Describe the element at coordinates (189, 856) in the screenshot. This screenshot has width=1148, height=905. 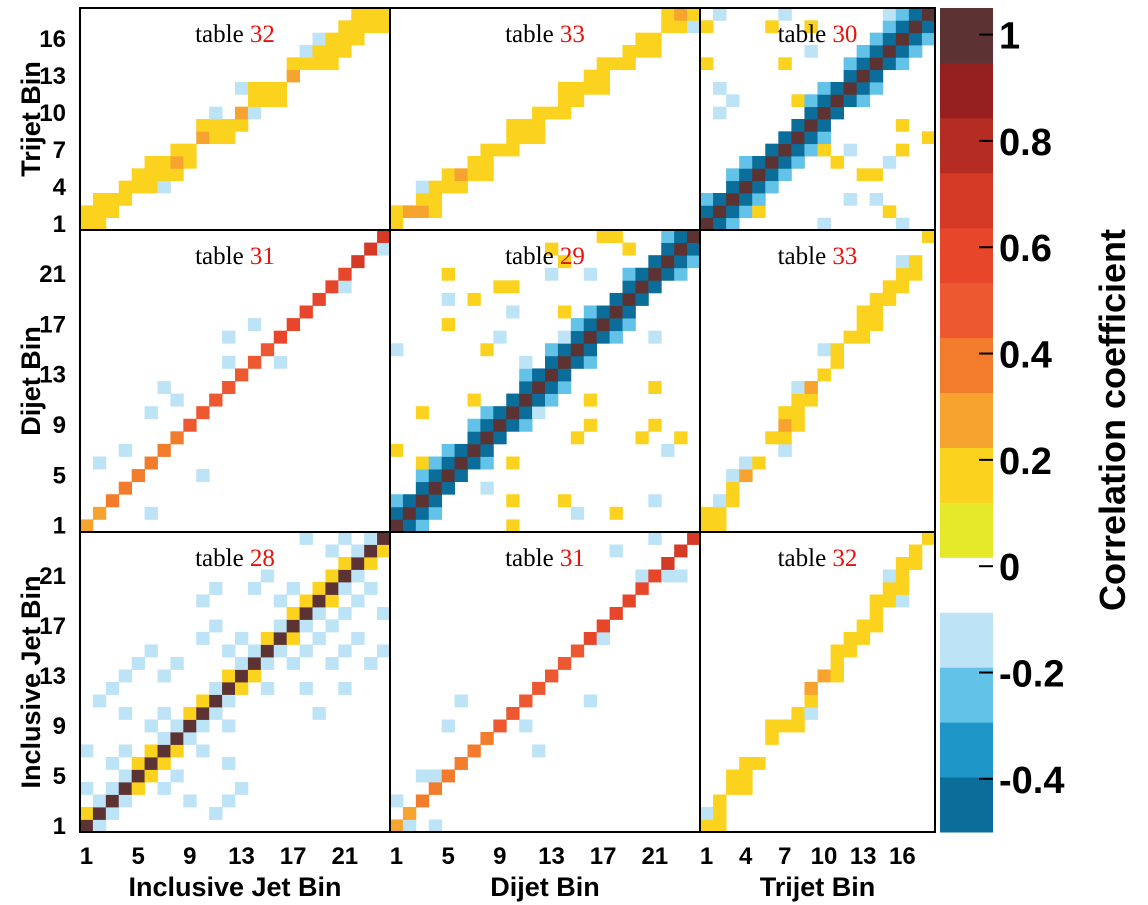
I see `x-tick-label: 9` at that location.